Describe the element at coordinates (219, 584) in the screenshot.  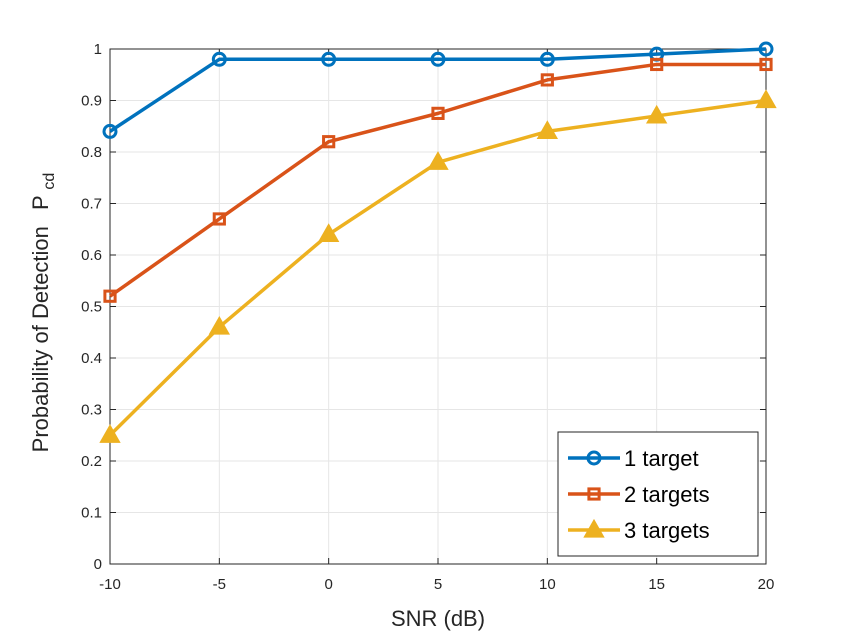
I see `x-tick-label: -5` at that location.